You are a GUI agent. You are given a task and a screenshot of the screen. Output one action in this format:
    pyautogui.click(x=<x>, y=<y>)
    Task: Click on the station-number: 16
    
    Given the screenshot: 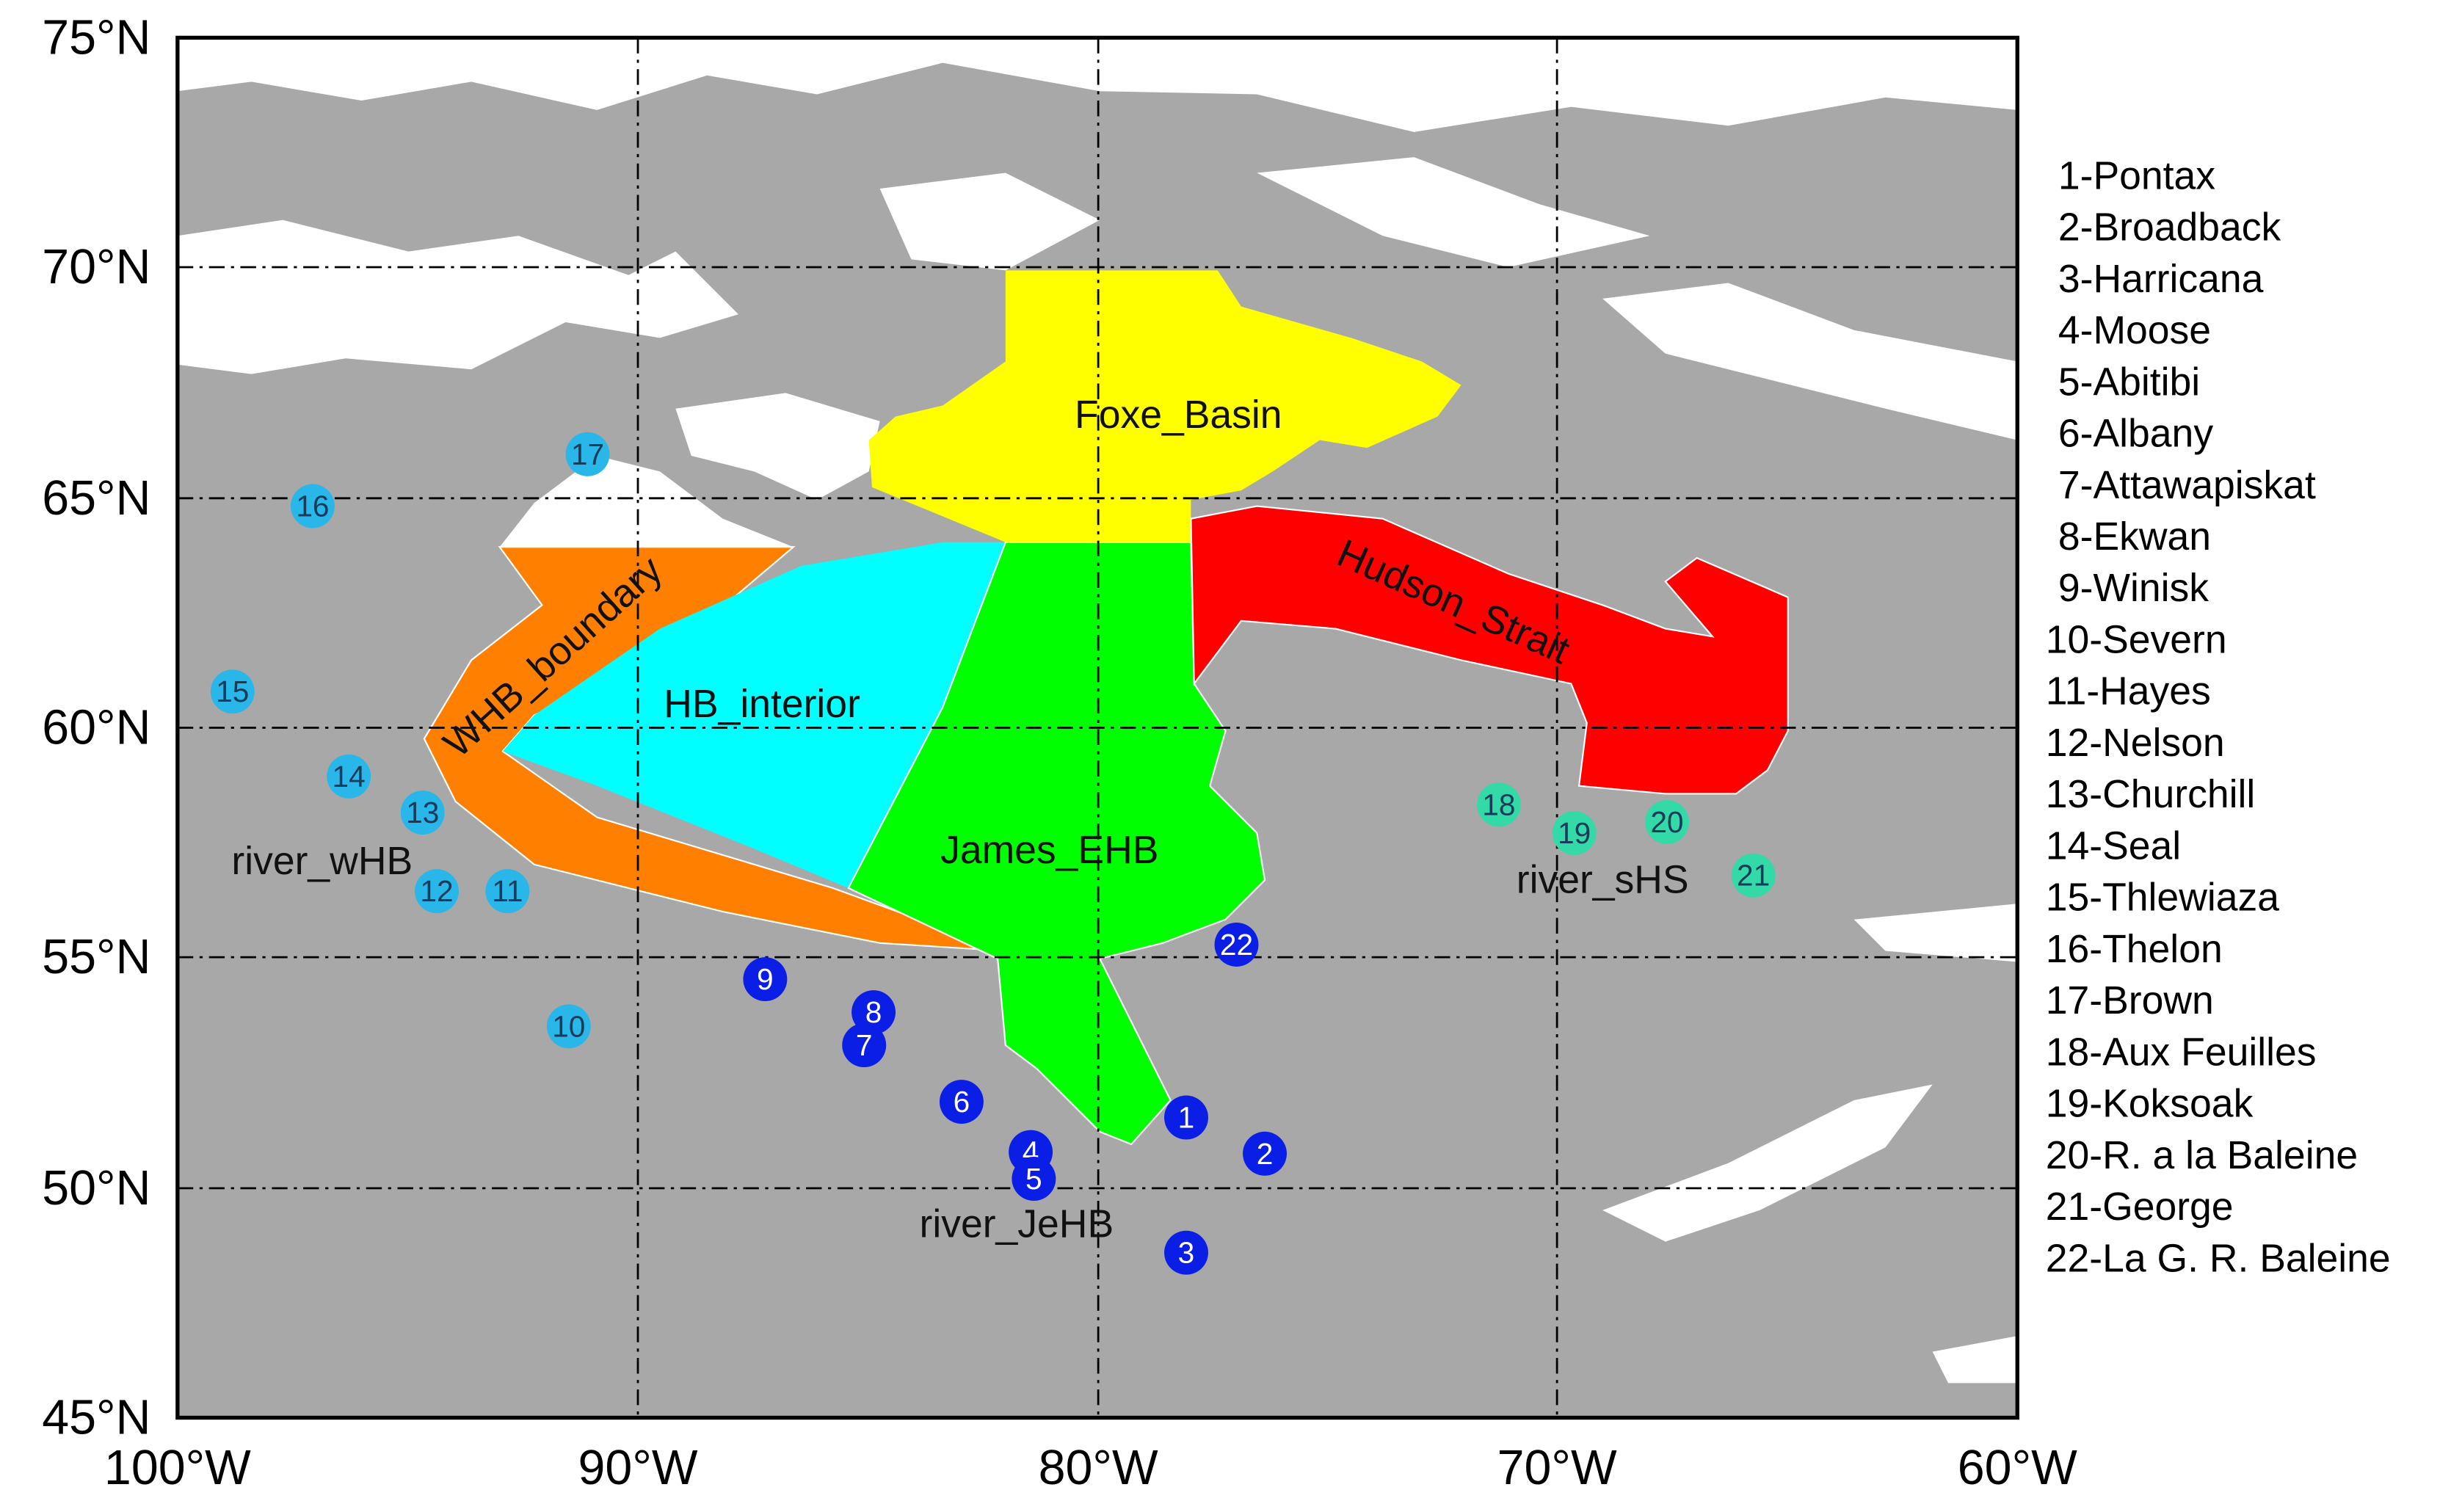 What is the action you would take?
    pyautogui.click(x=312, y=506)
    